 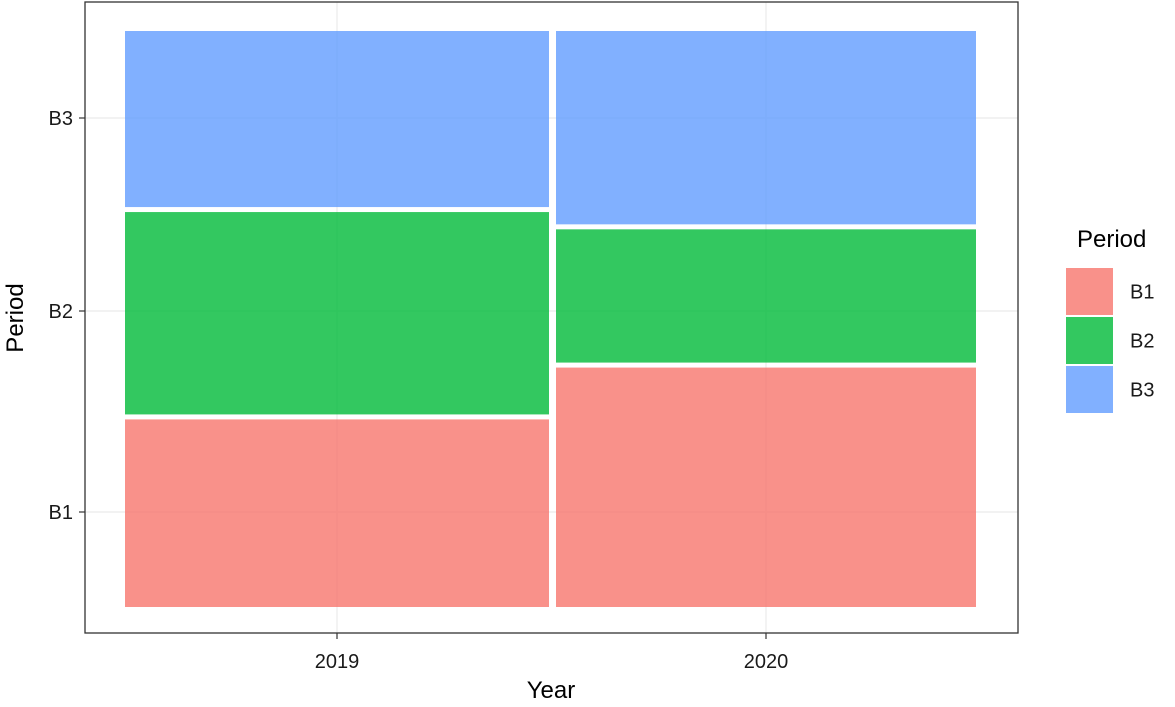 I want to click on legend: Period B1 B2 B3, so click(x=1110, y=319).